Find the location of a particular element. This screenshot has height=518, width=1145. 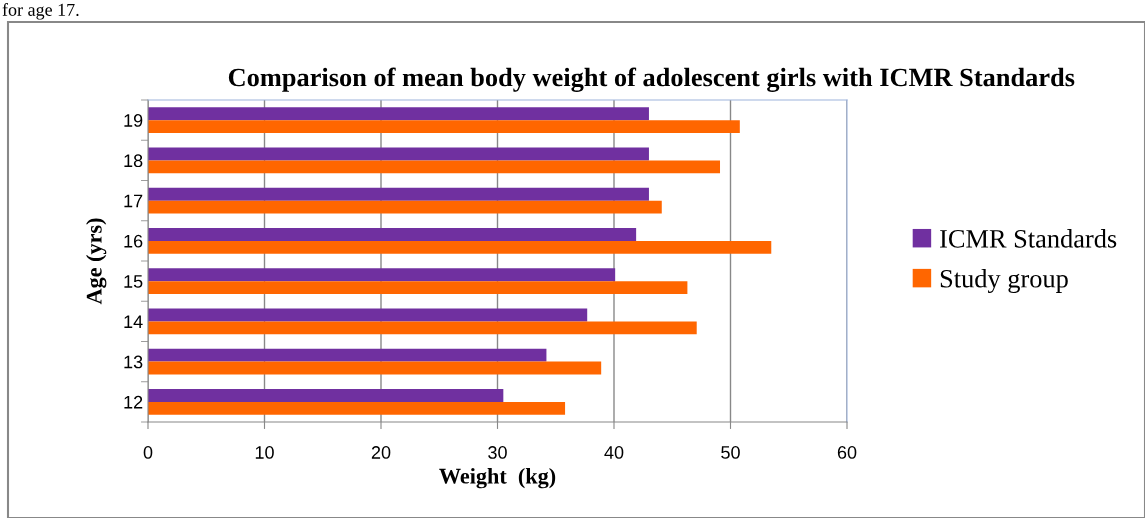

y-tick-label: 16 is located at coordinates (133, 241).